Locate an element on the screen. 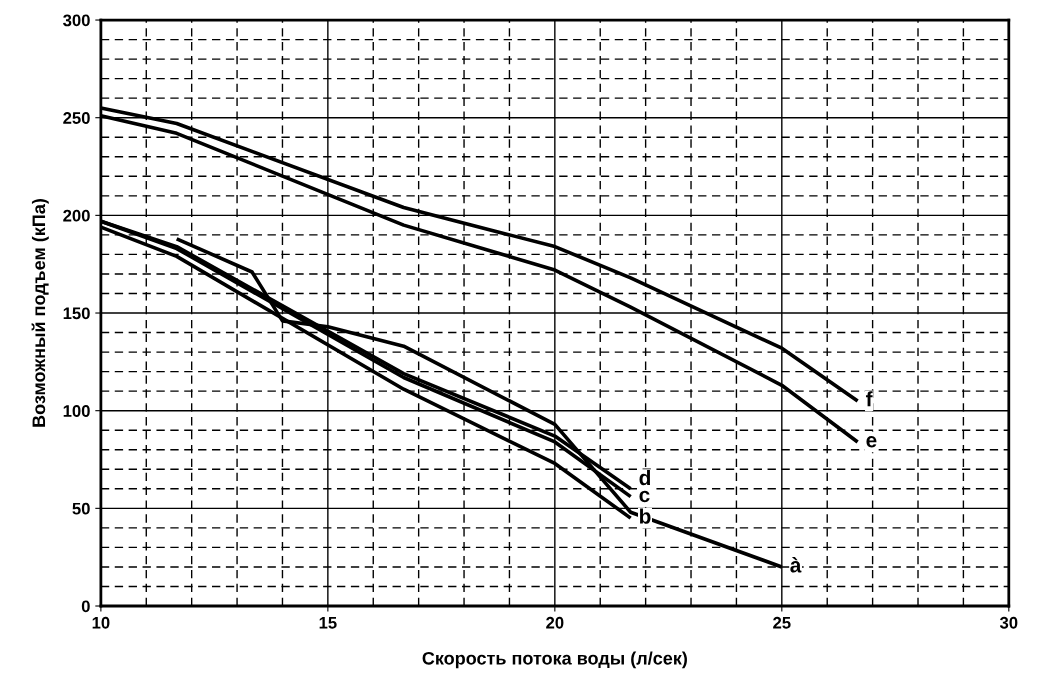  y-tick-label: 250 is located at coordinates (76, 118).